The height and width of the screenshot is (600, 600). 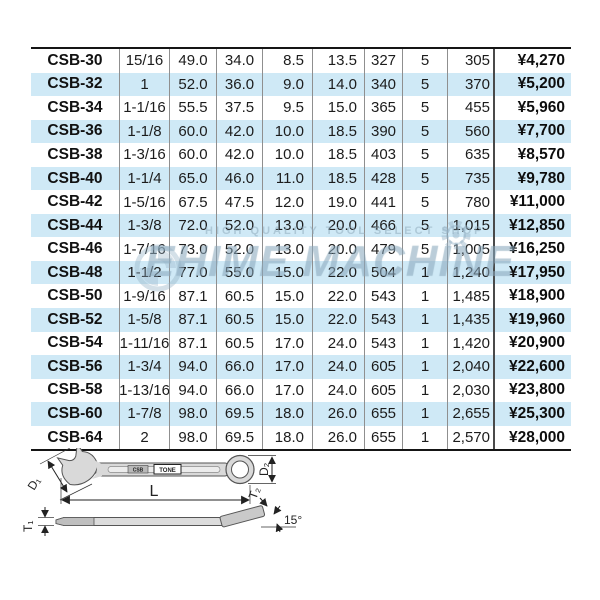 I want to click on dim-l-label: L, so click(x=154, y=491).